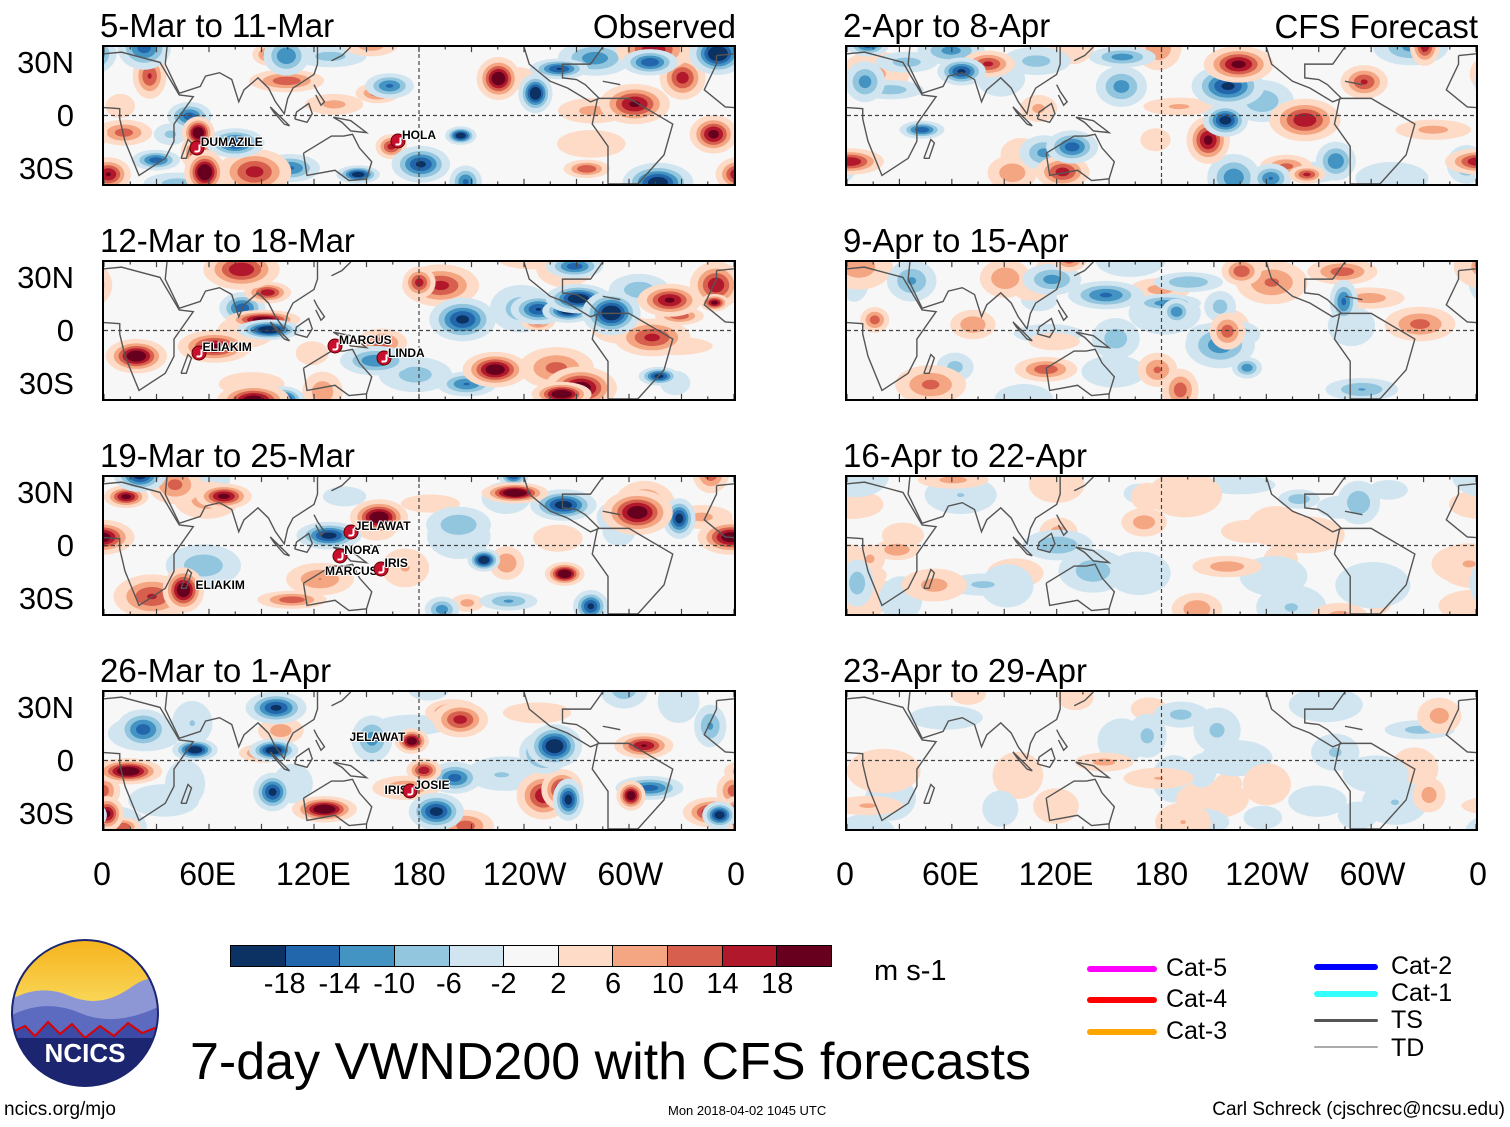  I want to click on map-panel: ELIAKIM MARCUS LINDA, so click(419, 330).